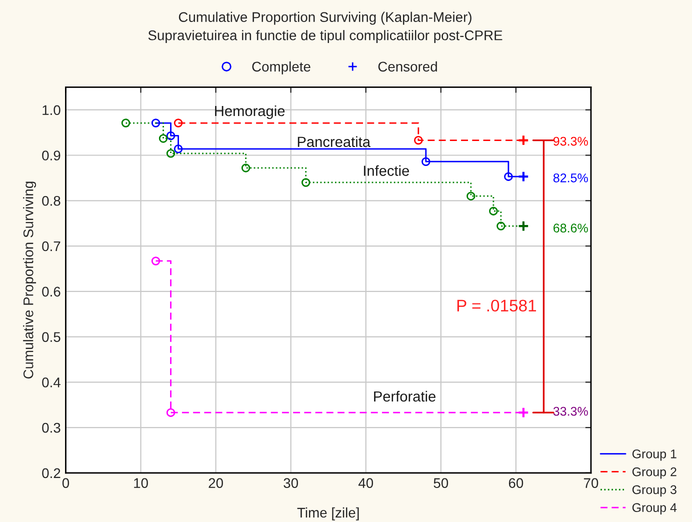 The height and width of the screenshot is (522, 692). What do you see at coordinates (570, 141) in the screenshot?
I see `annotation: 93.3%` at bounding box center [570, 141].